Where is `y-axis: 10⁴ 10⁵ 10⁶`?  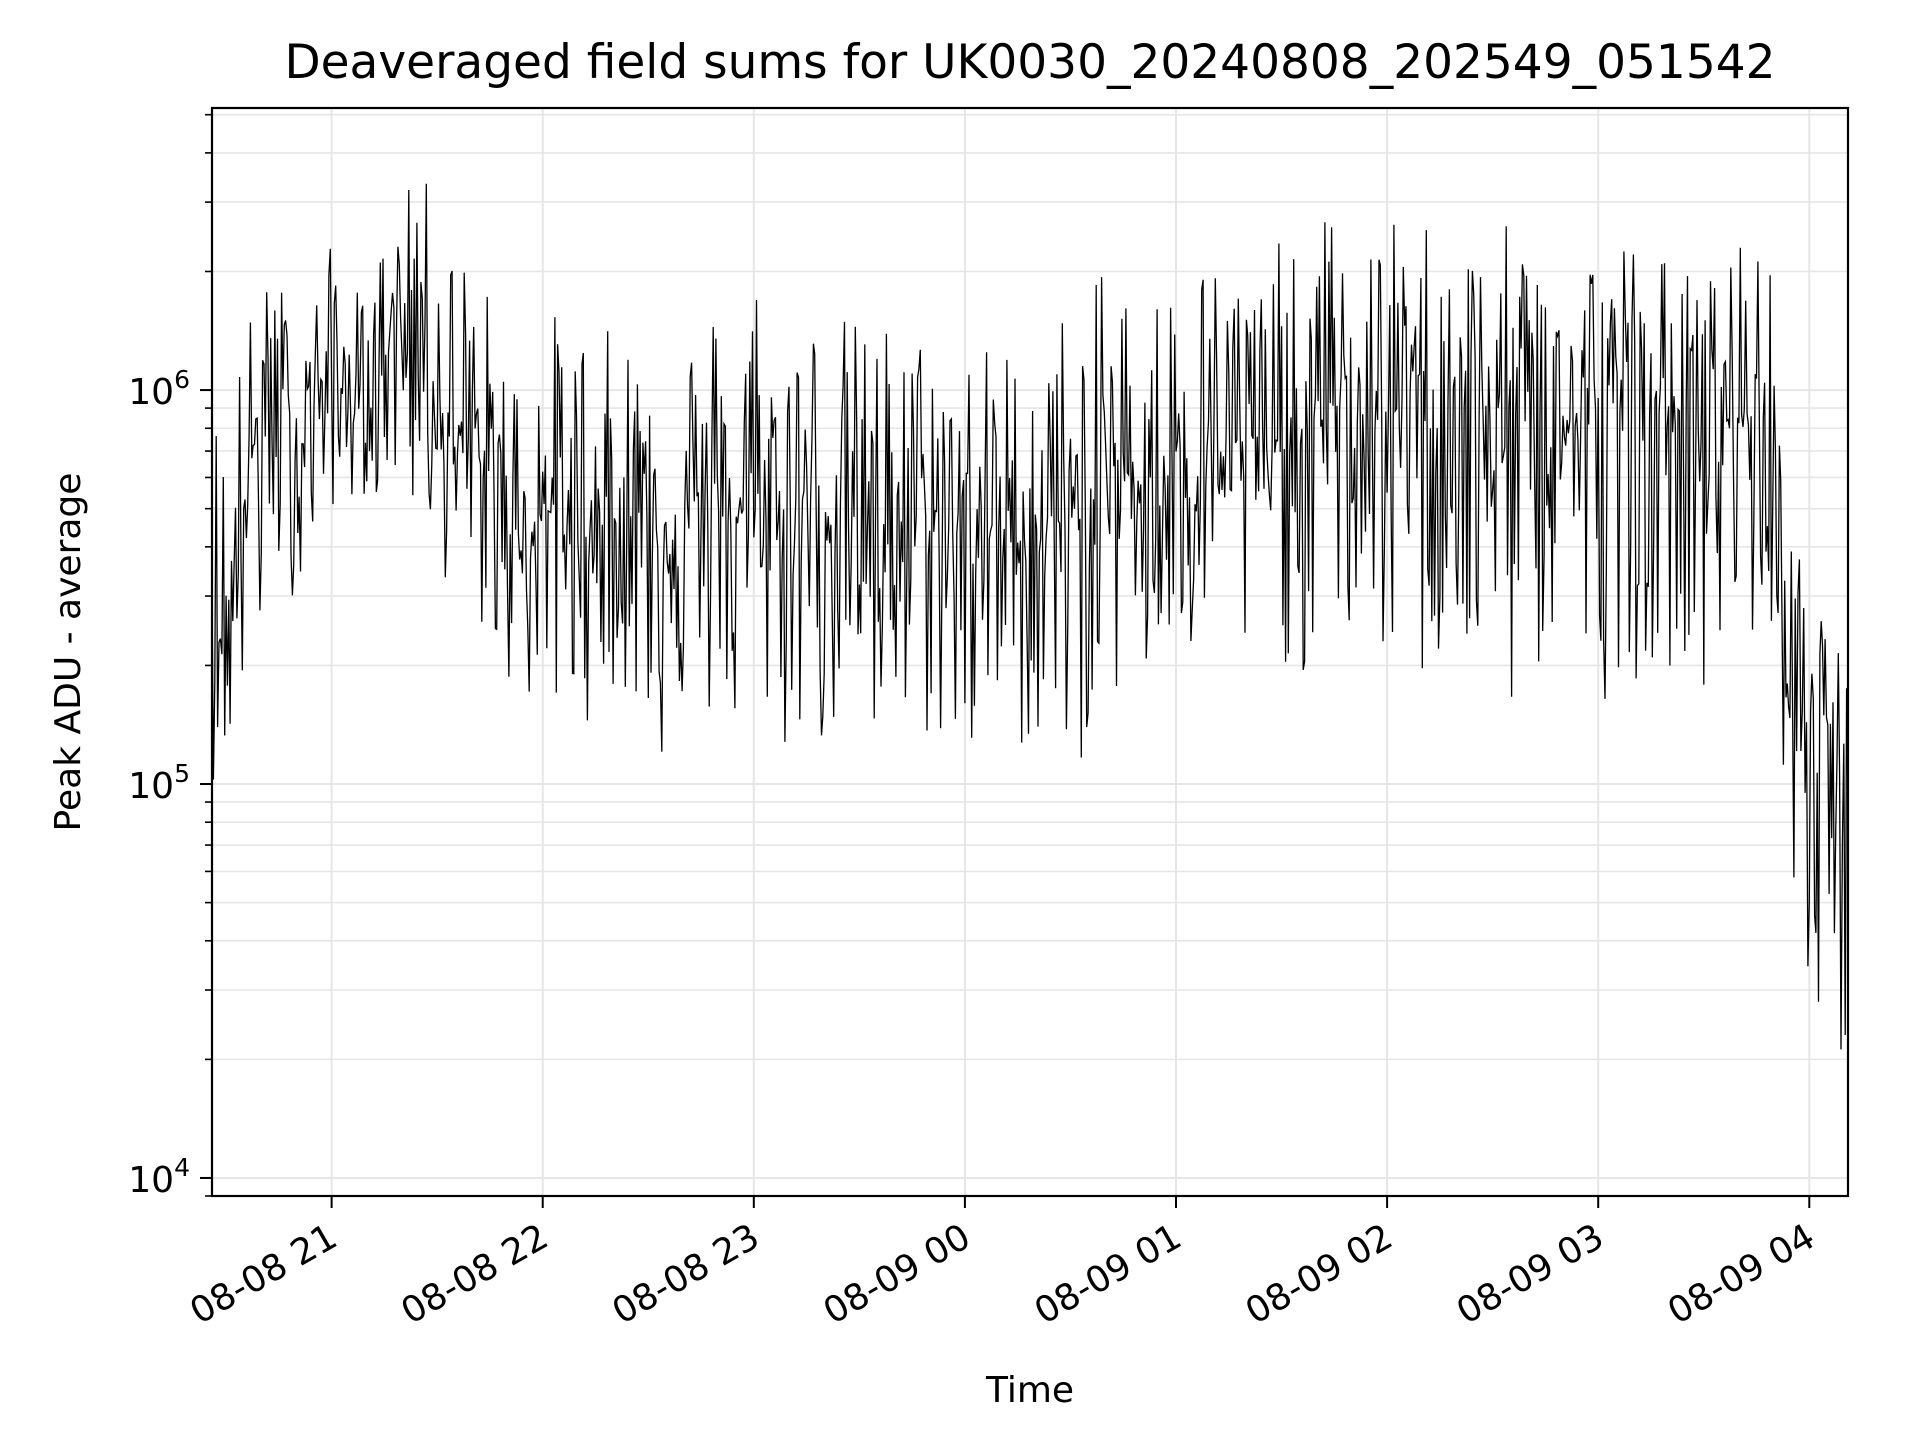
y-axis: 10⁴ 10⁵ 10⁶ is located at coordinates (170, 657).